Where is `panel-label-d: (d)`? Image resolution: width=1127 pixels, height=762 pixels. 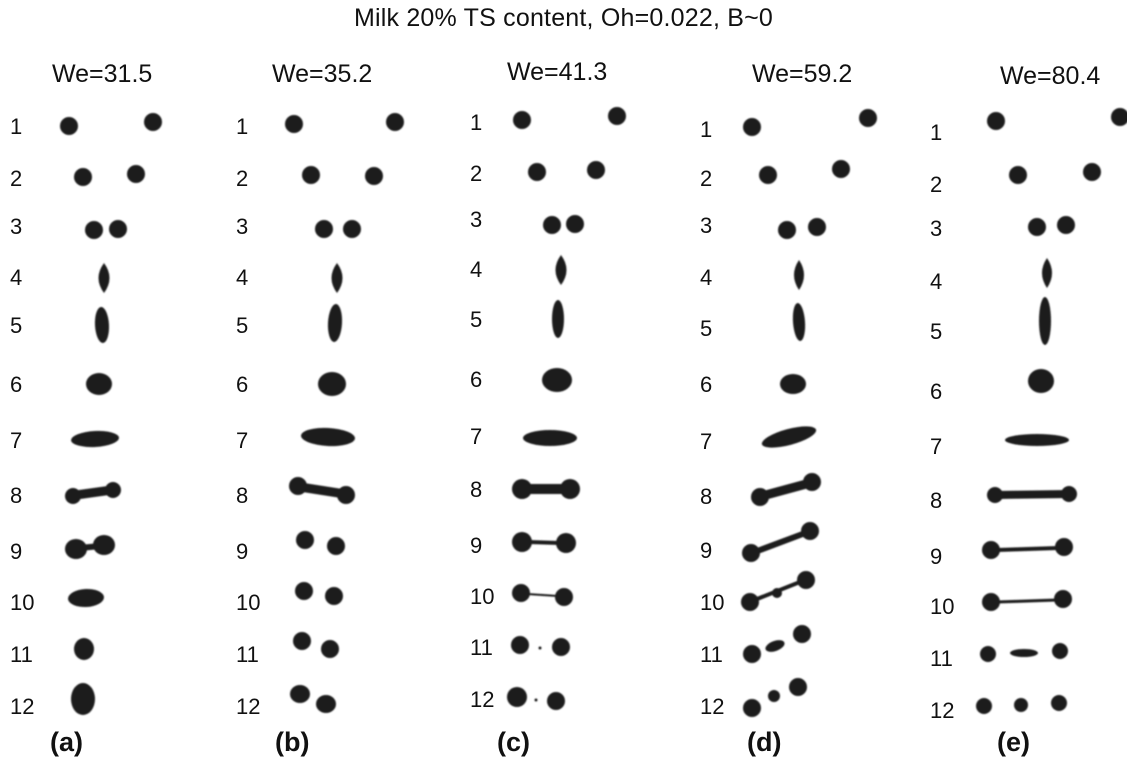 panel-label-d: (d) is located at coordinates (764, 742).